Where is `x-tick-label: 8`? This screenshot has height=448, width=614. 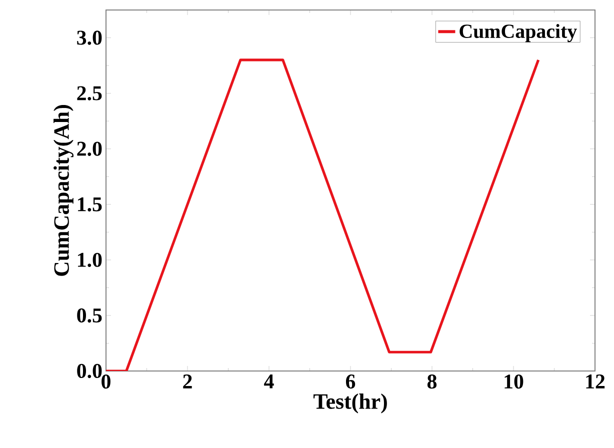
x-tick-label: 8 is located at coordinates (432, 381).